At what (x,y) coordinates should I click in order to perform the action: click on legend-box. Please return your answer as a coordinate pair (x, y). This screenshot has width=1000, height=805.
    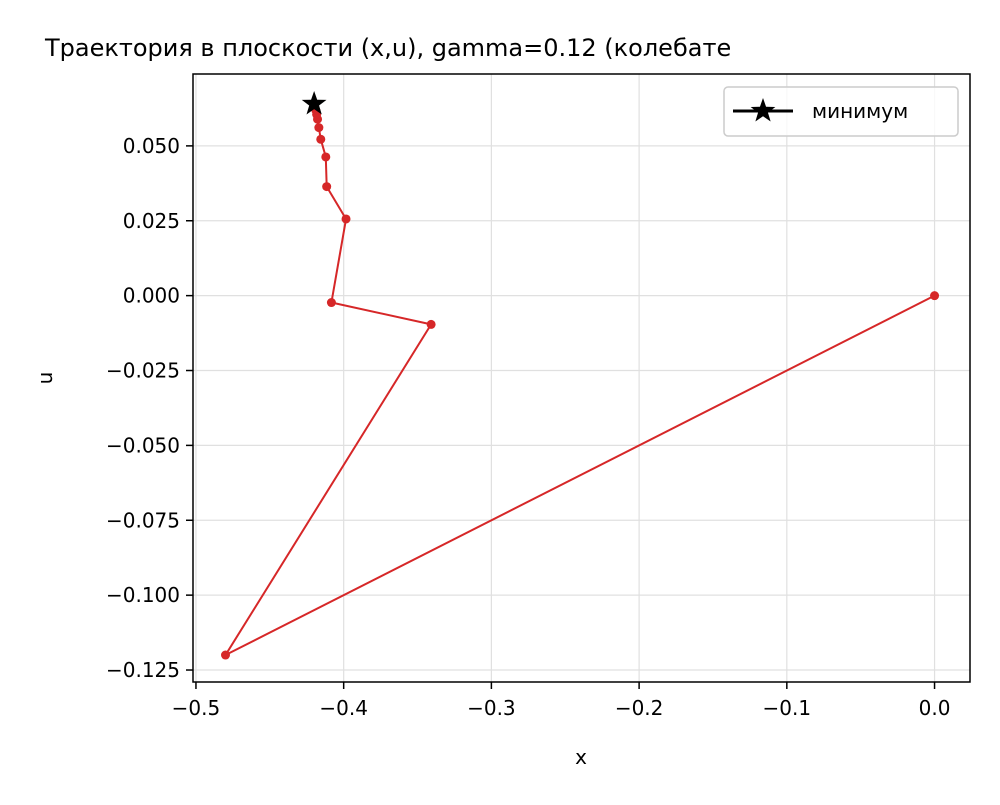
    Looking at the image, I should click on (841, 111).